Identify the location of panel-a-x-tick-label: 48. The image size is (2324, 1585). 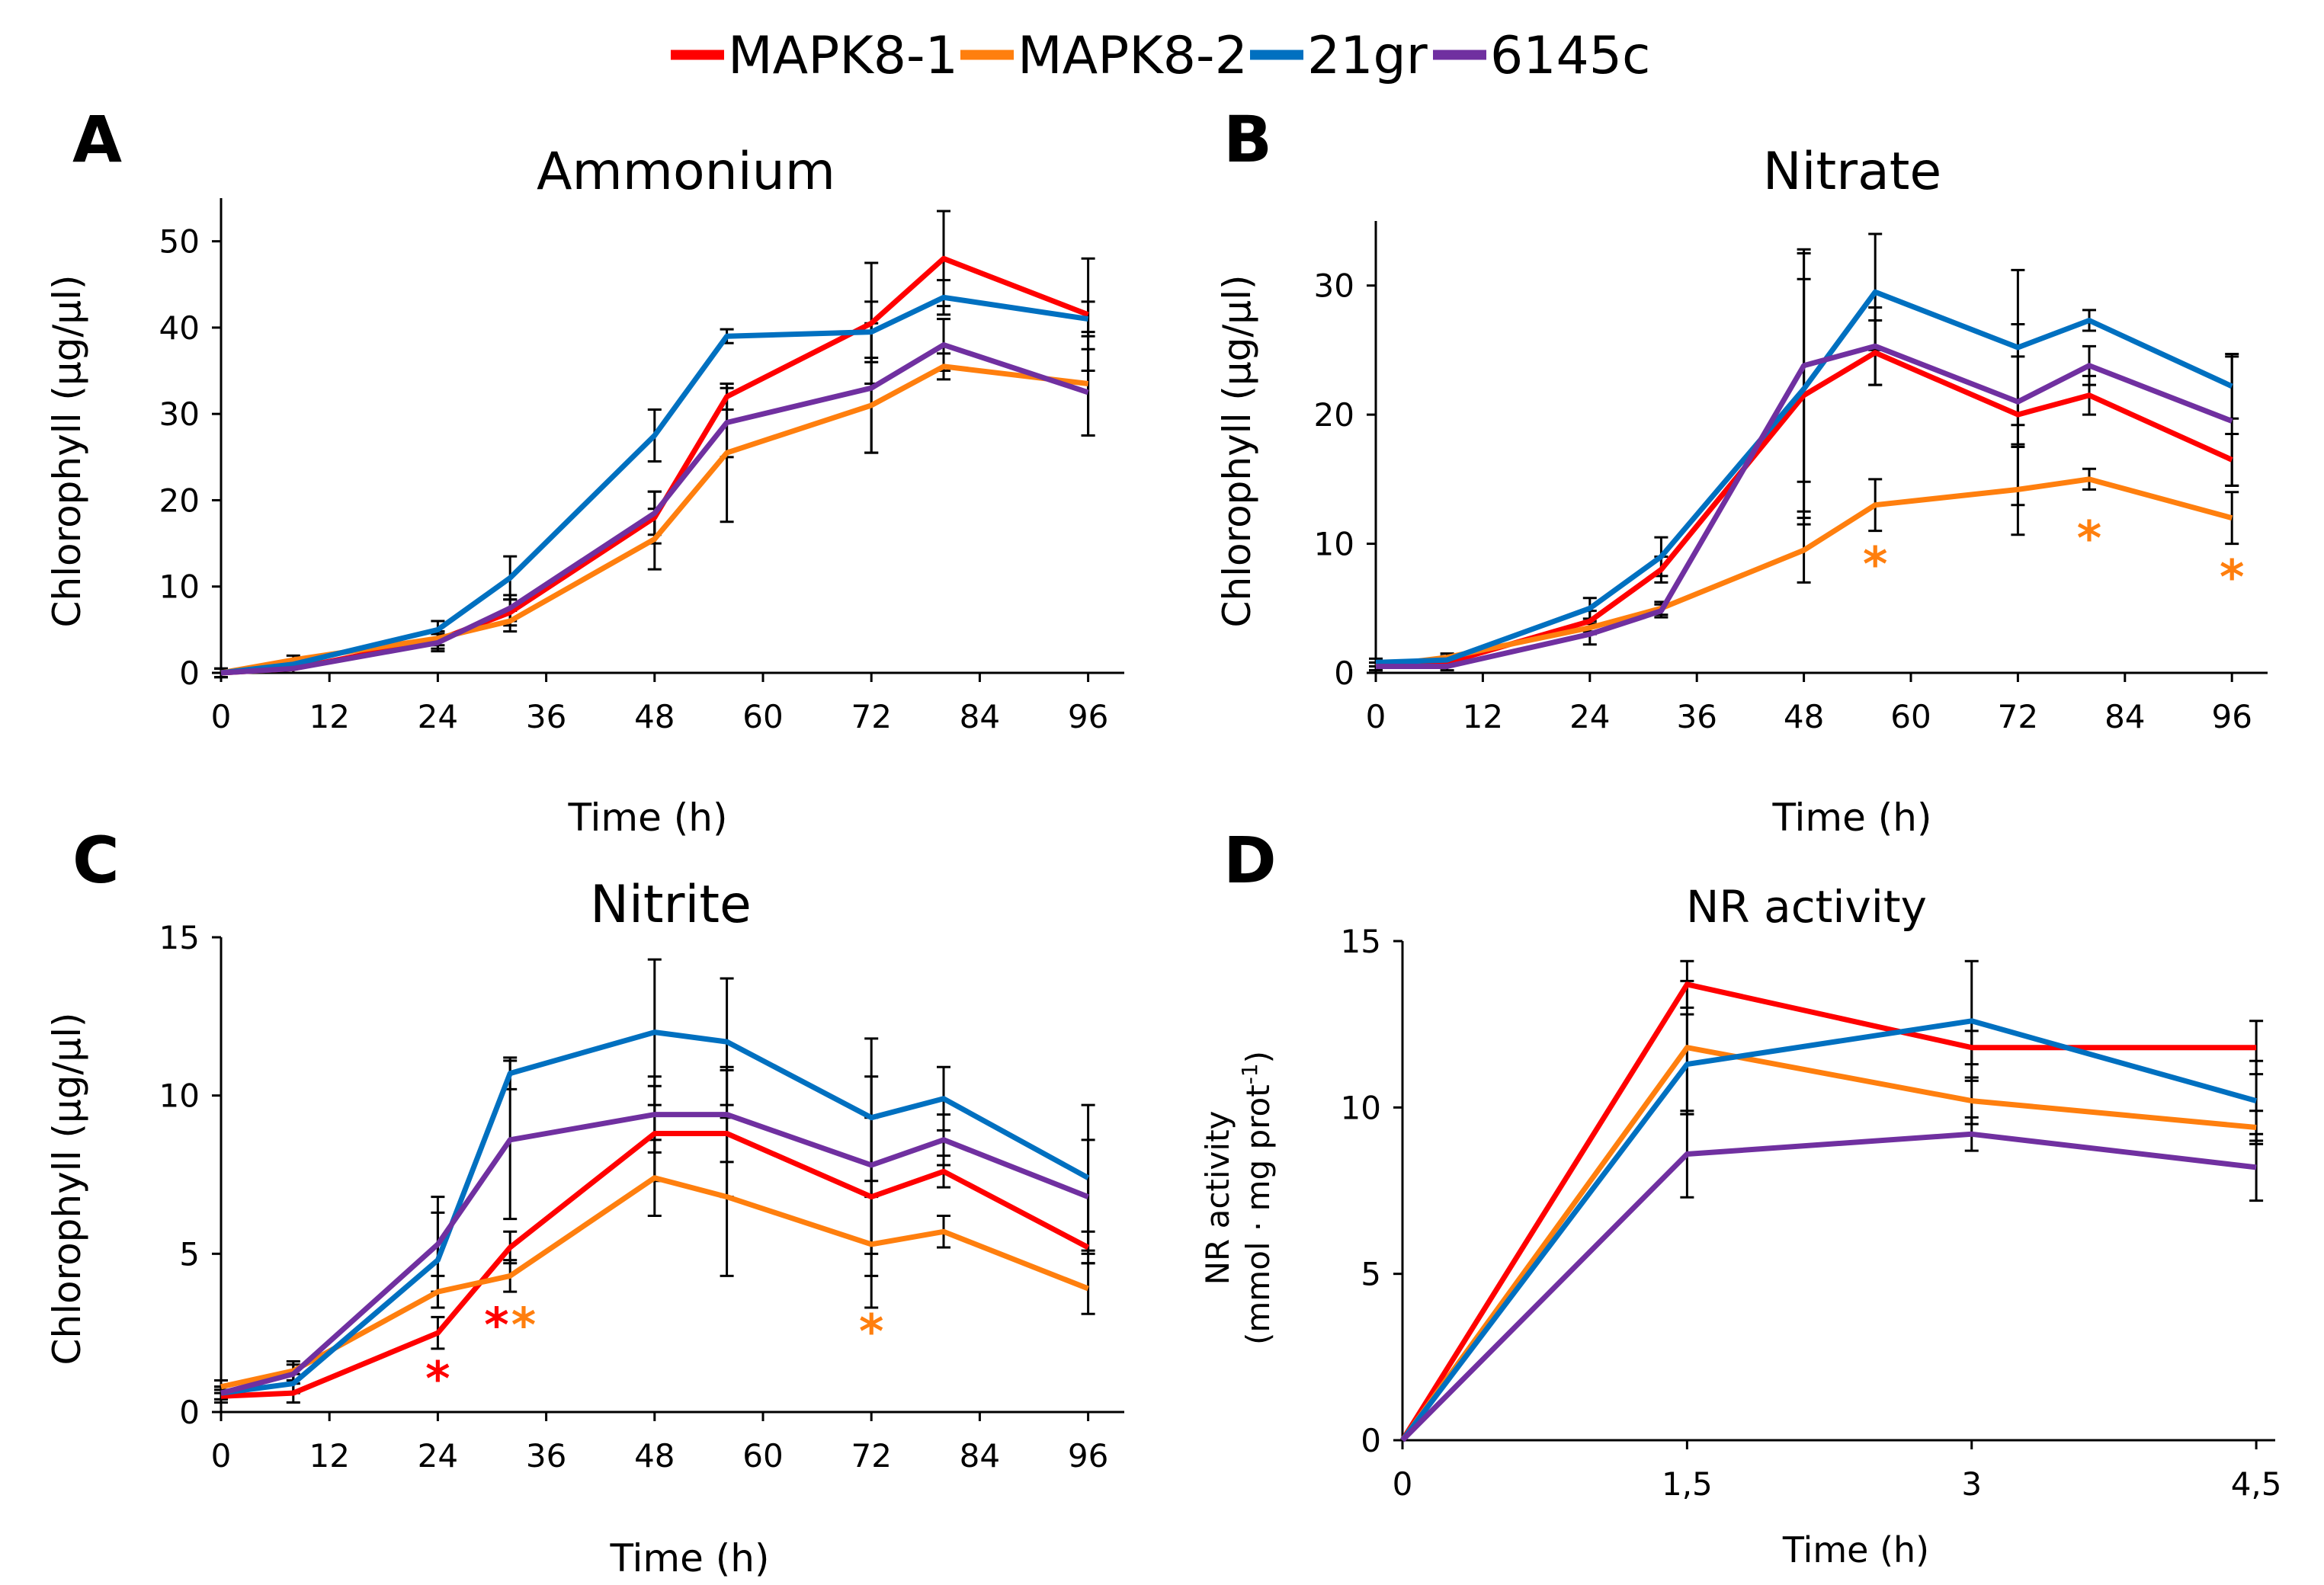
(654, 716).